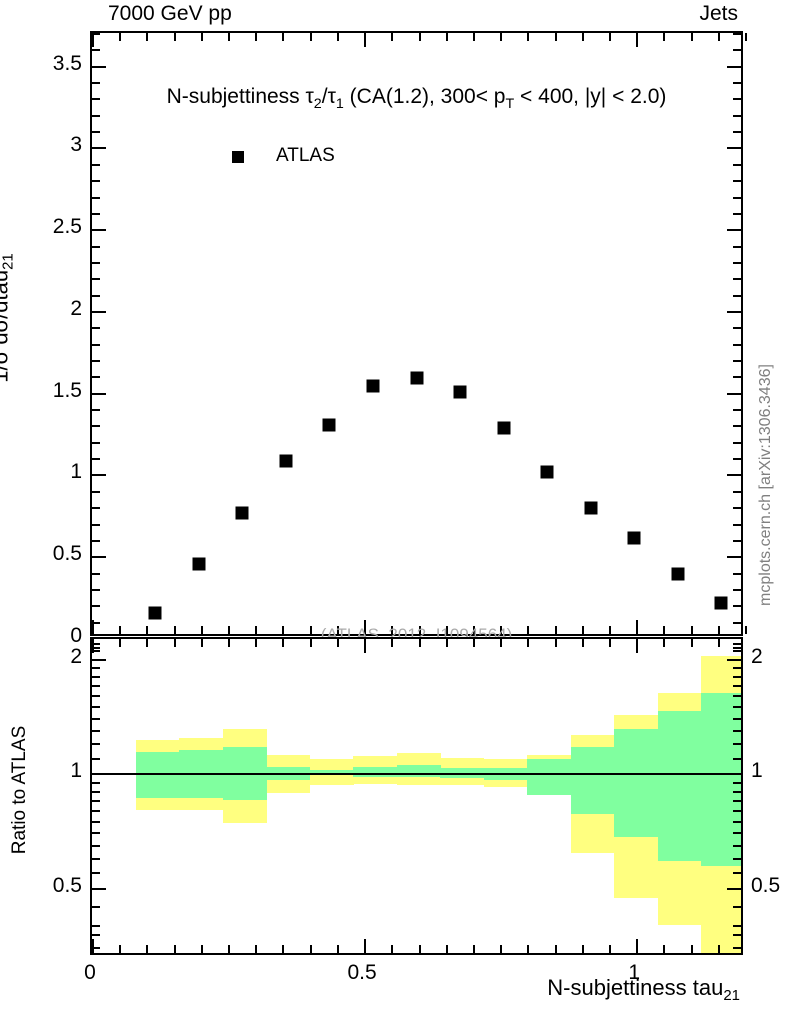 This screenshot has height=1024, width=786. What do you see at coordinates (590, 96) in the screenshot?
I see `title-kinematics-tail: < 400, |y| < 2.0)` at bounding box center [590, 96].